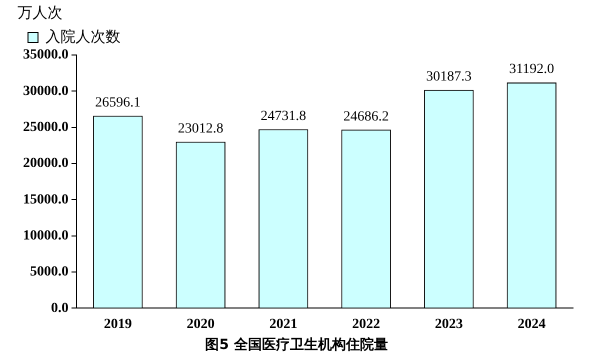 Image resolution: width=593 pixels, height=360 pixels. I want to click on y-axis-title: 万人次, so click(40, 12).